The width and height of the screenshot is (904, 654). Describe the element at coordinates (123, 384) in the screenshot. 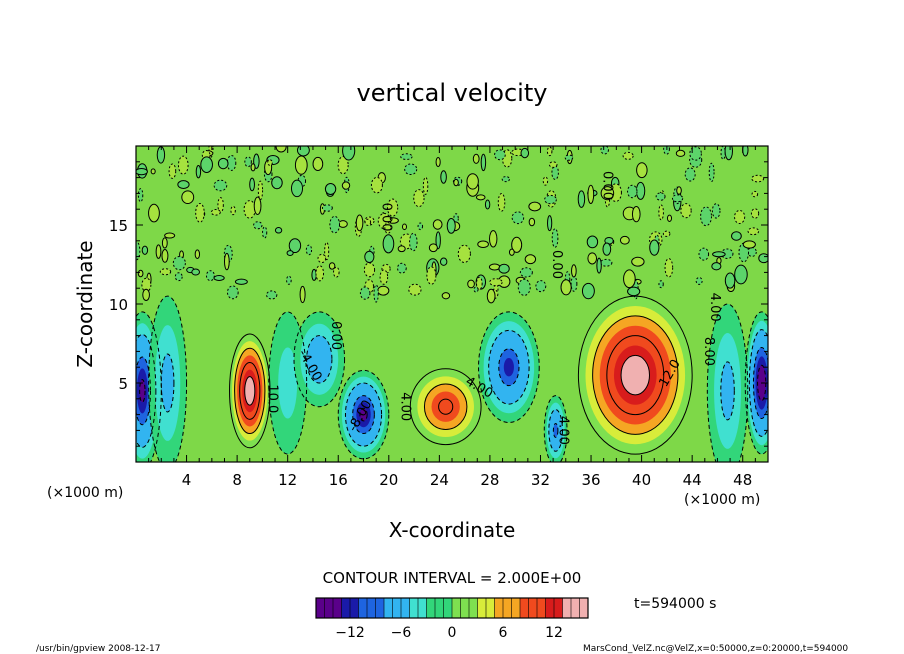

I see `y-tick-label: 5` at that location.